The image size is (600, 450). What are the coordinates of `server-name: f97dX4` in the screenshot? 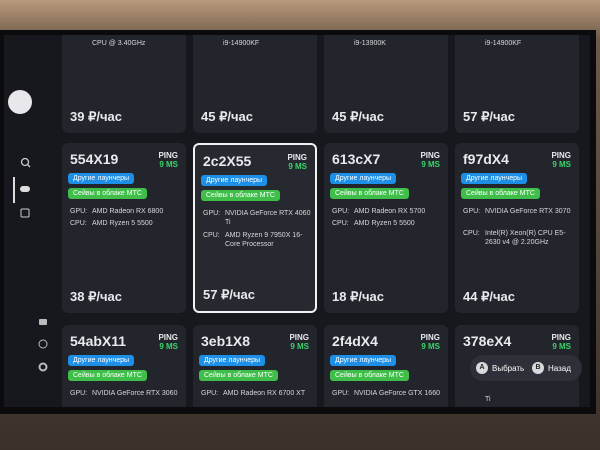 It's located at (486, 159).